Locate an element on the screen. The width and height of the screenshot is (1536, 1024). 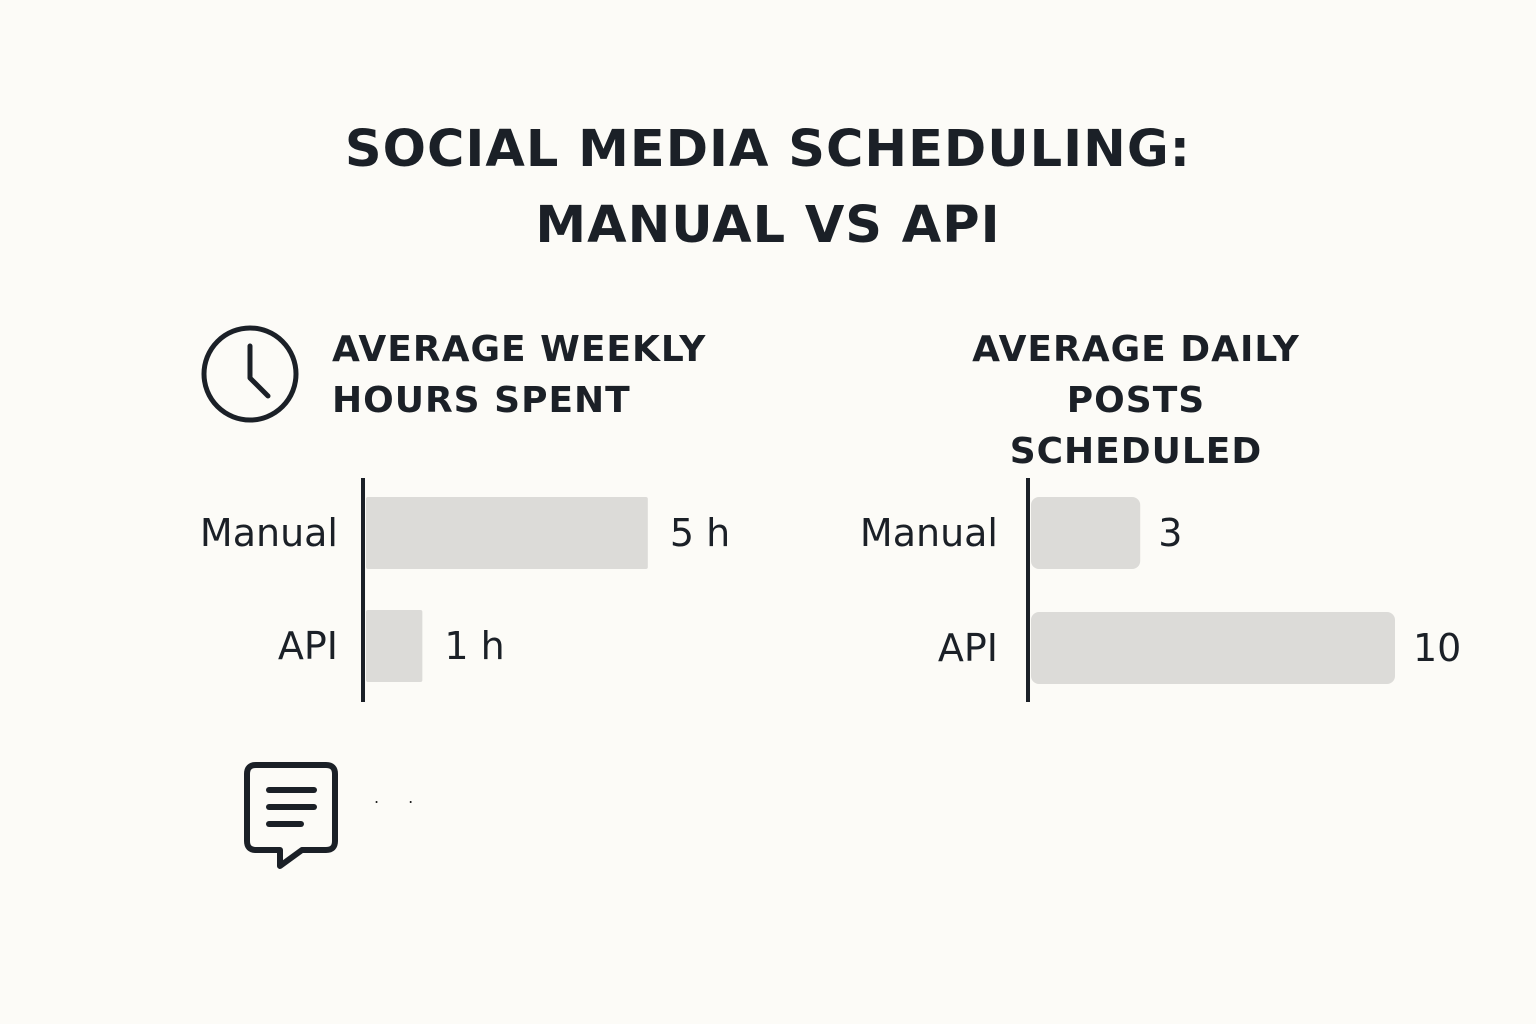
posts-panel-title-line-2: POSTS SCHEDULED is located at coordinates (1136, 426).